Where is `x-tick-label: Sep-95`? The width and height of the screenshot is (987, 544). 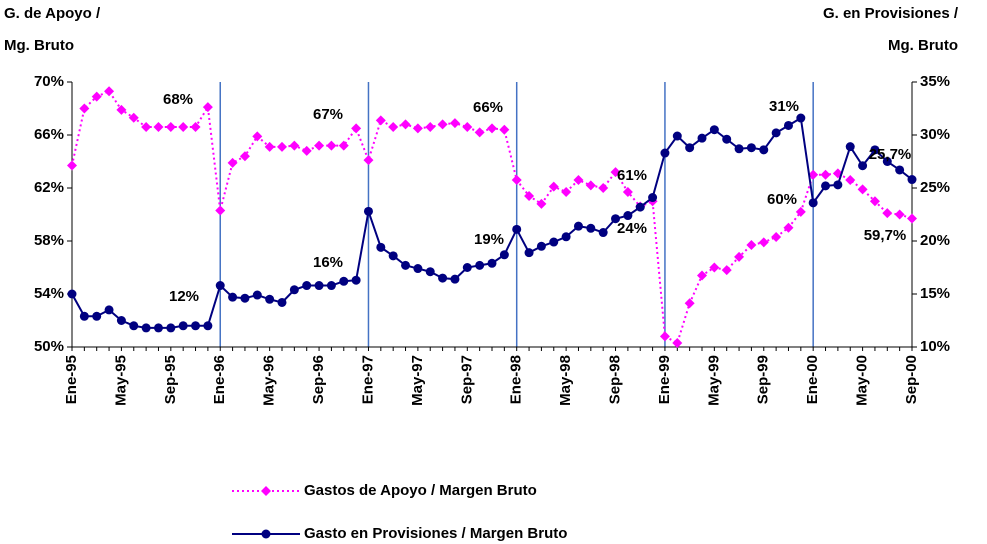 x-tick-label: Sep-95 is located at coordinates (170, 379).